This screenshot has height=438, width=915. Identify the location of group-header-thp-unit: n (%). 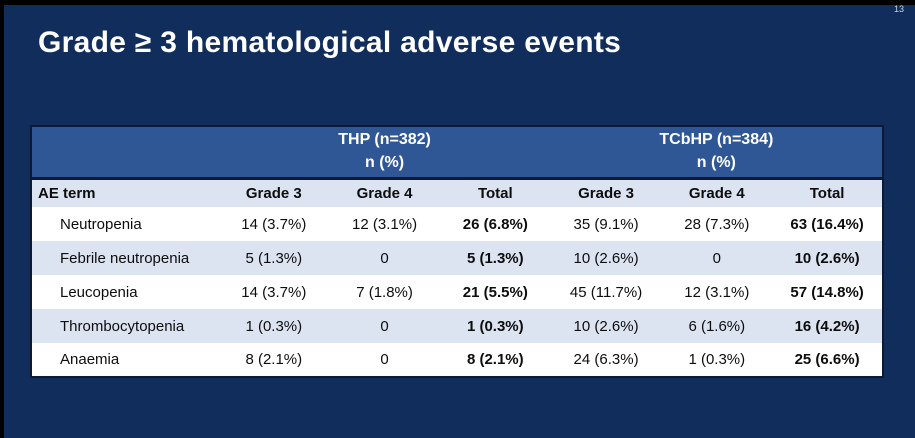
(385, 162).